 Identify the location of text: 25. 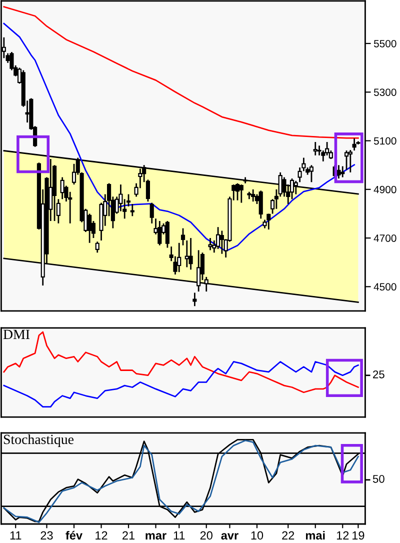
(378, 374).